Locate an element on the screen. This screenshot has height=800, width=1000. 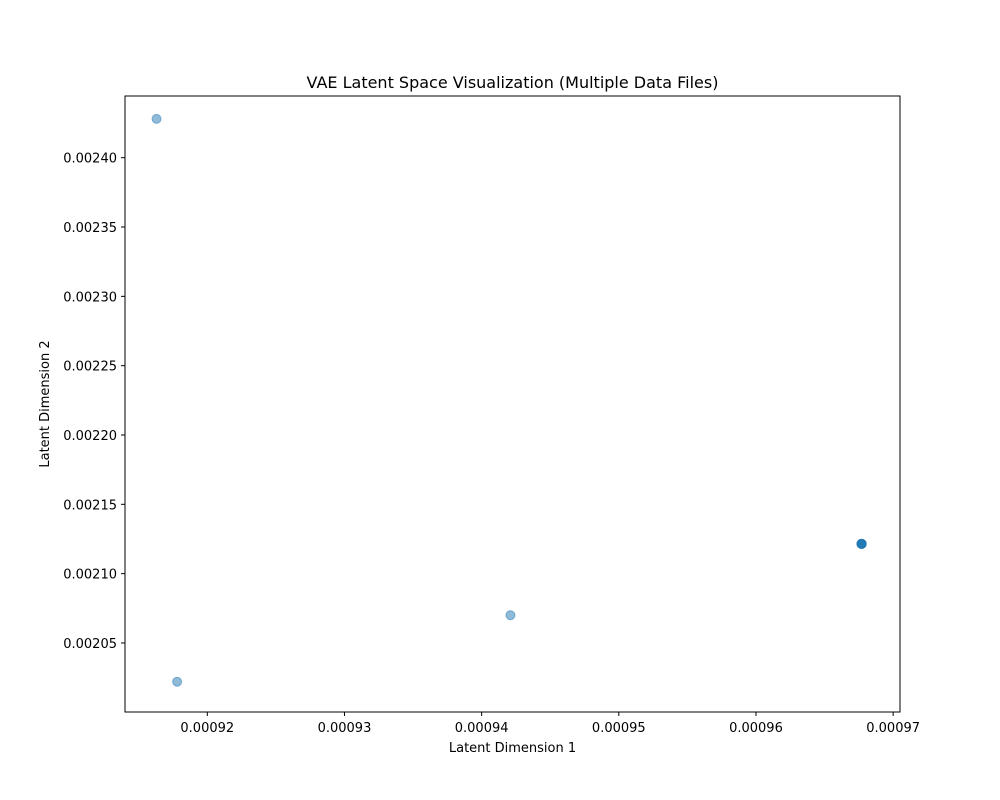
y-tick-label: 0.00240 is located at coordinates (90, 159).